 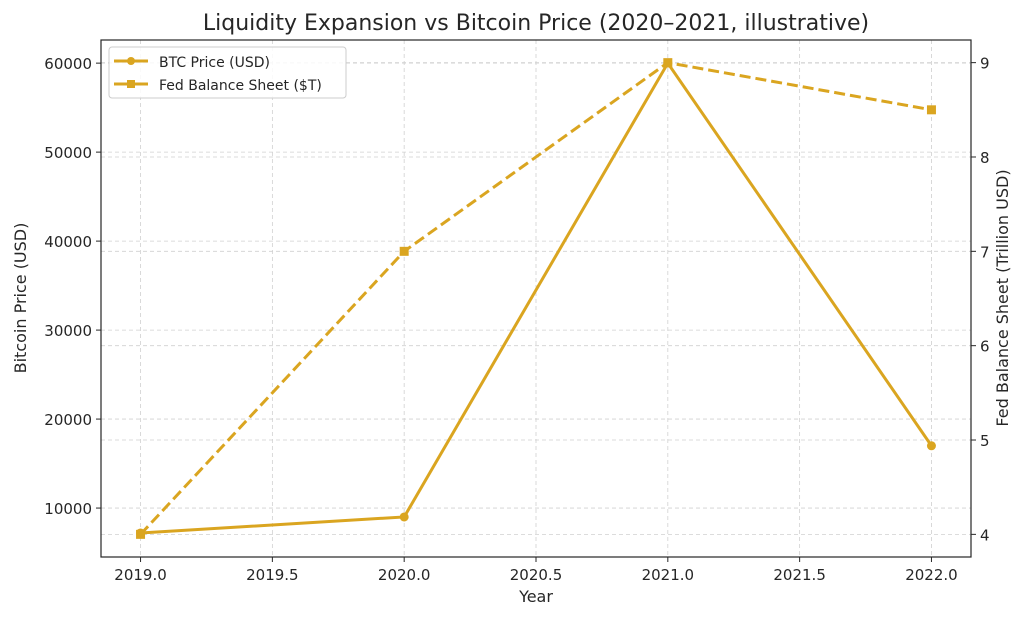 What do you see at coordinates (1002, 297) in the screenshot?
I see `y2-axis-label: Fed Balance Sheet (Trillion USD)` at bounding box center [1002, 297].